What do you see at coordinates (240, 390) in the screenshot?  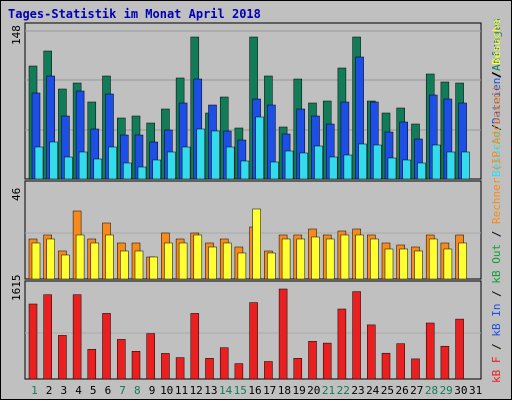 I see `x-tick-label: 15` at bounding box center [240, 390].